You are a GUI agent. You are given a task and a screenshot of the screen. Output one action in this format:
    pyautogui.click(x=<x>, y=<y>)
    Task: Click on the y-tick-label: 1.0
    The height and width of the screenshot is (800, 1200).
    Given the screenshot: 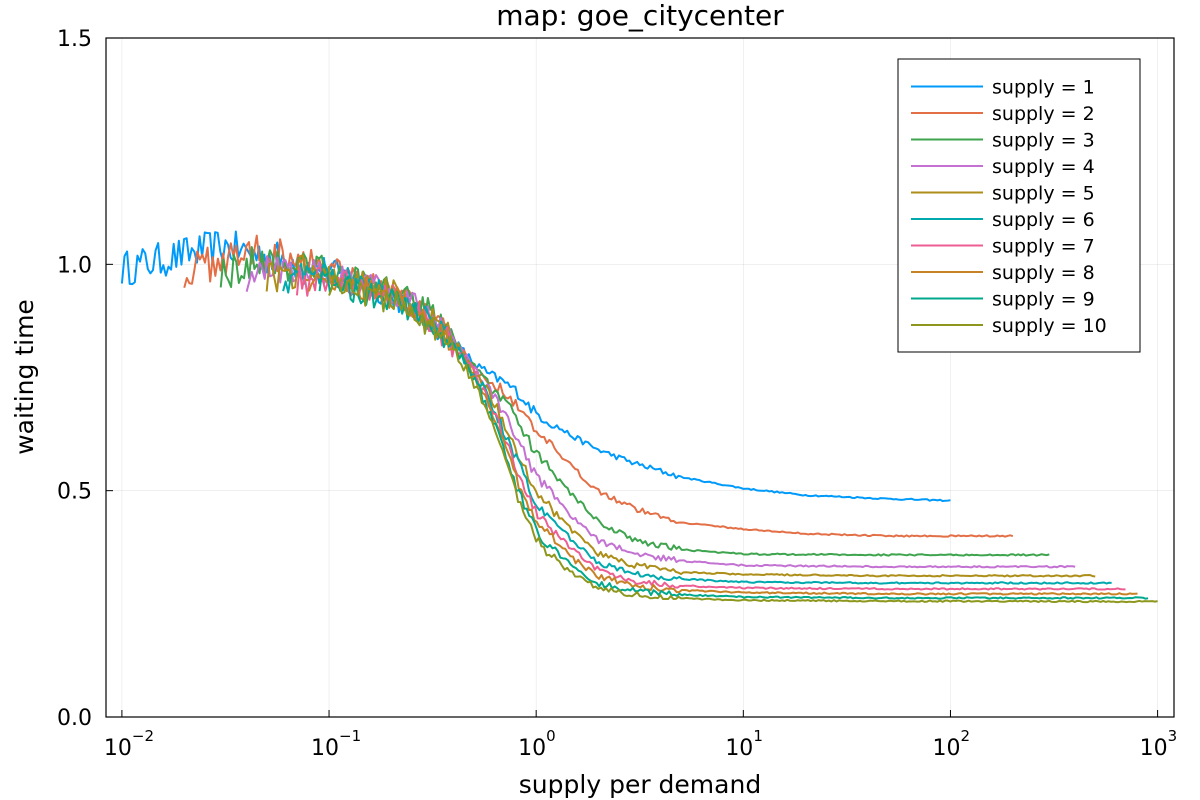 What is the action you would take?
    pyautogui.click(x=74, y=265)
    